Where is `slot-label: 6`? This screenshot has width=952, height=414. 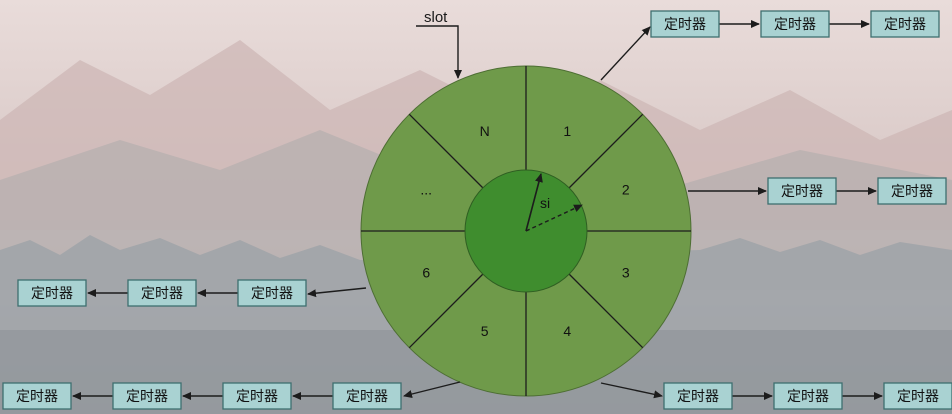 slot-label: 6 is located at coordinates (426, 272).